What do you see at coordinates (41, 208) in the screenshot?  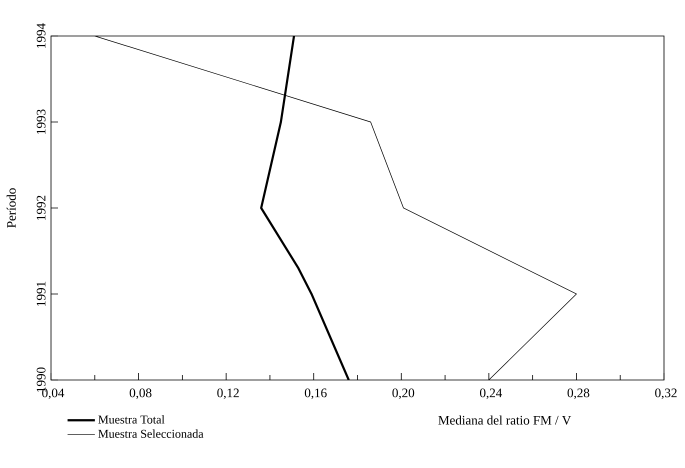 I see `y-tick-label: 1992` at bounding box center [41, 208].